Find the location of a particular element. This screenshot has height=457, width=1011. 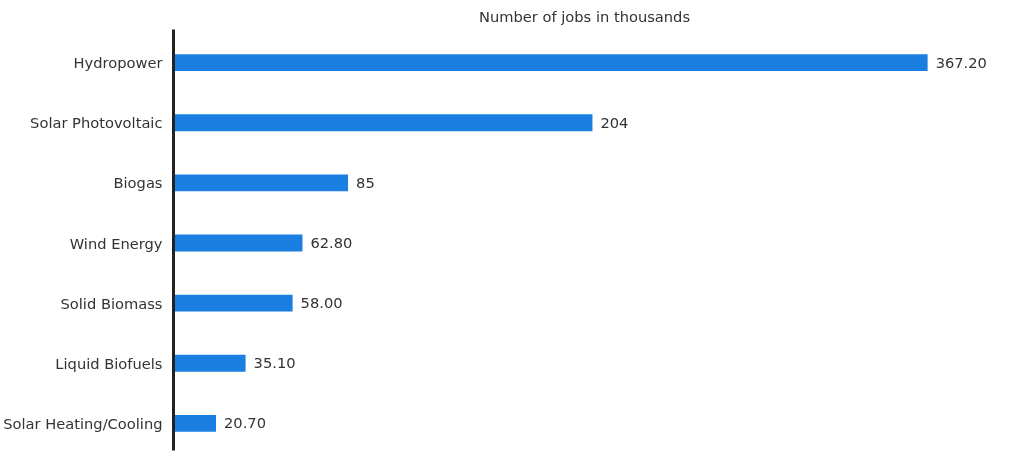

data-label: 20.70 is located at coordinates (245, 423).